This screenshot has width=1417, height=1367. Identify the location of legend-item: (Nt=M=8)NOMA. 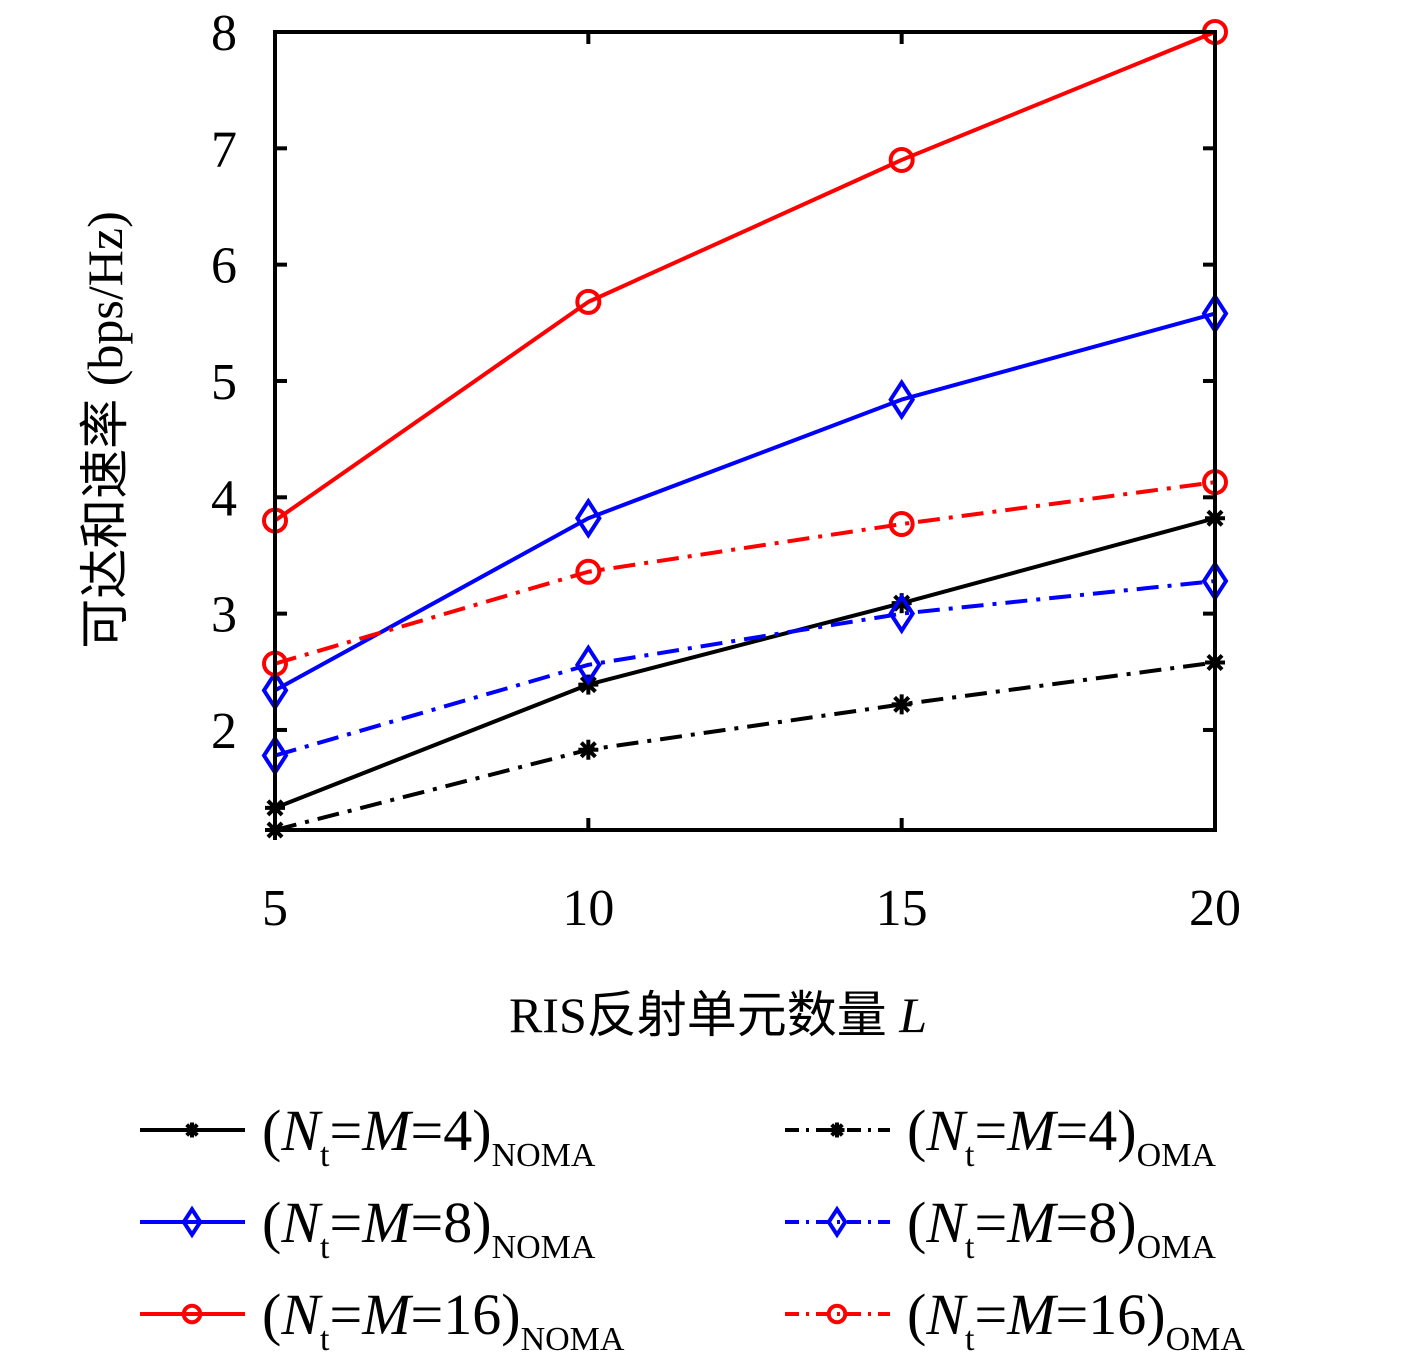
(368, 1228).